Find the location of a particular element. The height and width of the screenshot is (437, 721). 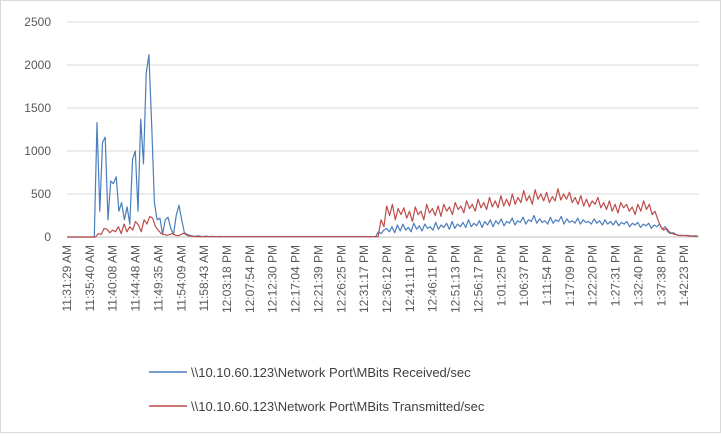

x-tick-label: 11:58:43 AM is located at coordinates (204, 278).